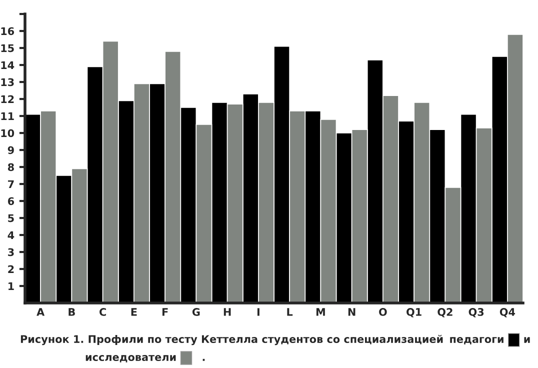 The image size is (538, 368). What do you see at coordinates (11, 235) in the screenshot?
I see `y-tick-label: 4` at bounding box center [11, 235].